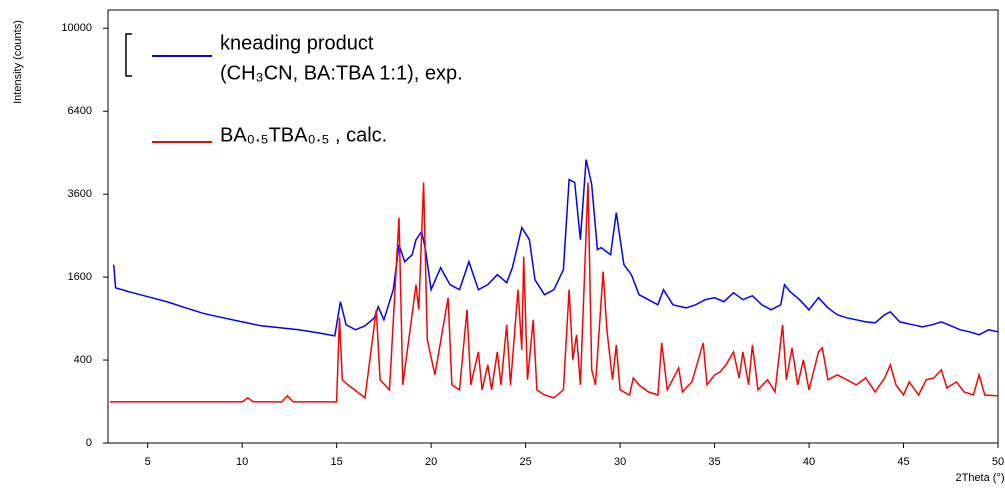  What do you see at coordinates (525, 462) in the screenshot?
I see `x-tick-label: 25` at bounding box center [525, 462].